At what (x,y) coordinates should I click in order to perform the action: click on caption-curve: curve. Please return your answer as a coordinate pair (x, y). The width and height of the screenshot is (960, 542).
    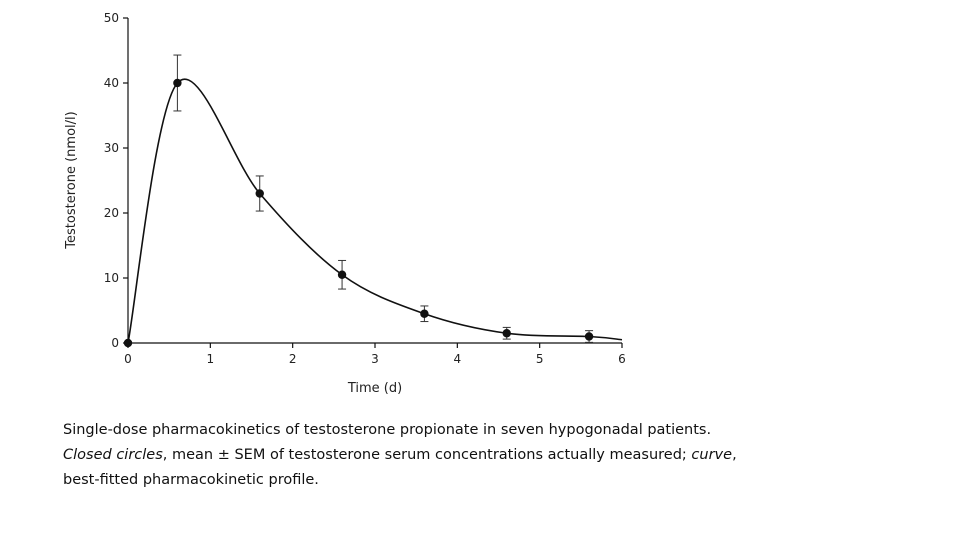
    Looking at the image, I should click on (712, 455).